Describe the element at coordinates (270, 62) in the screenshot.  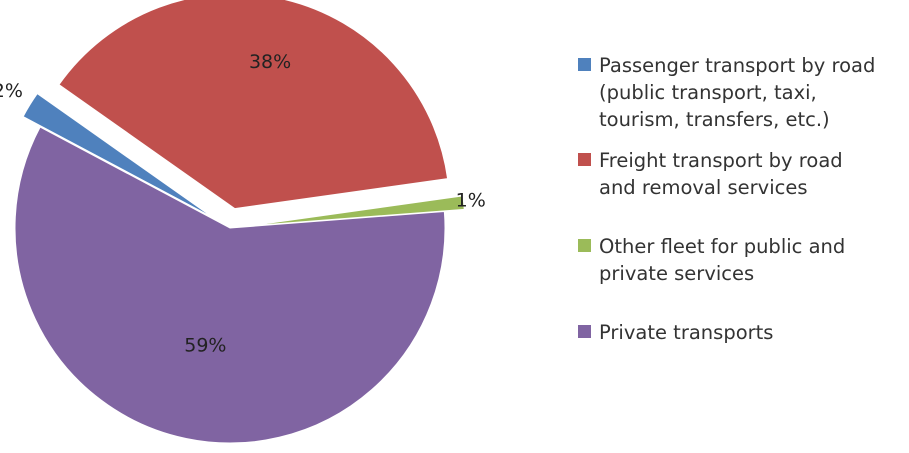
I see `slice-data-label: 38%` at that location.